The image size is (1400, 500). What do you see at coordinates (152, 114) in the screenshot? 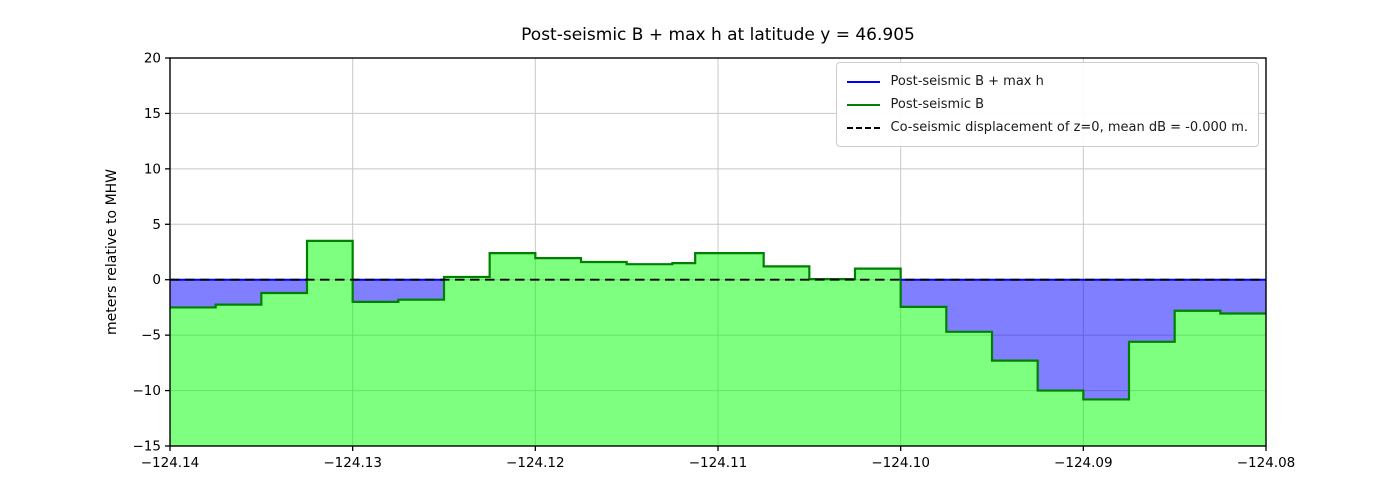
I see `y-tick-label: 15` at bounding box center [152, 114].